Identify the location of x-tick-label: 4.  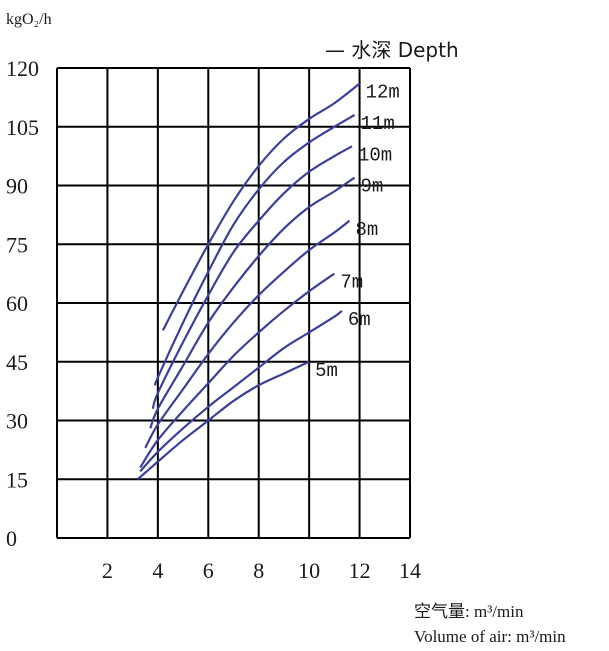
(157, 570).